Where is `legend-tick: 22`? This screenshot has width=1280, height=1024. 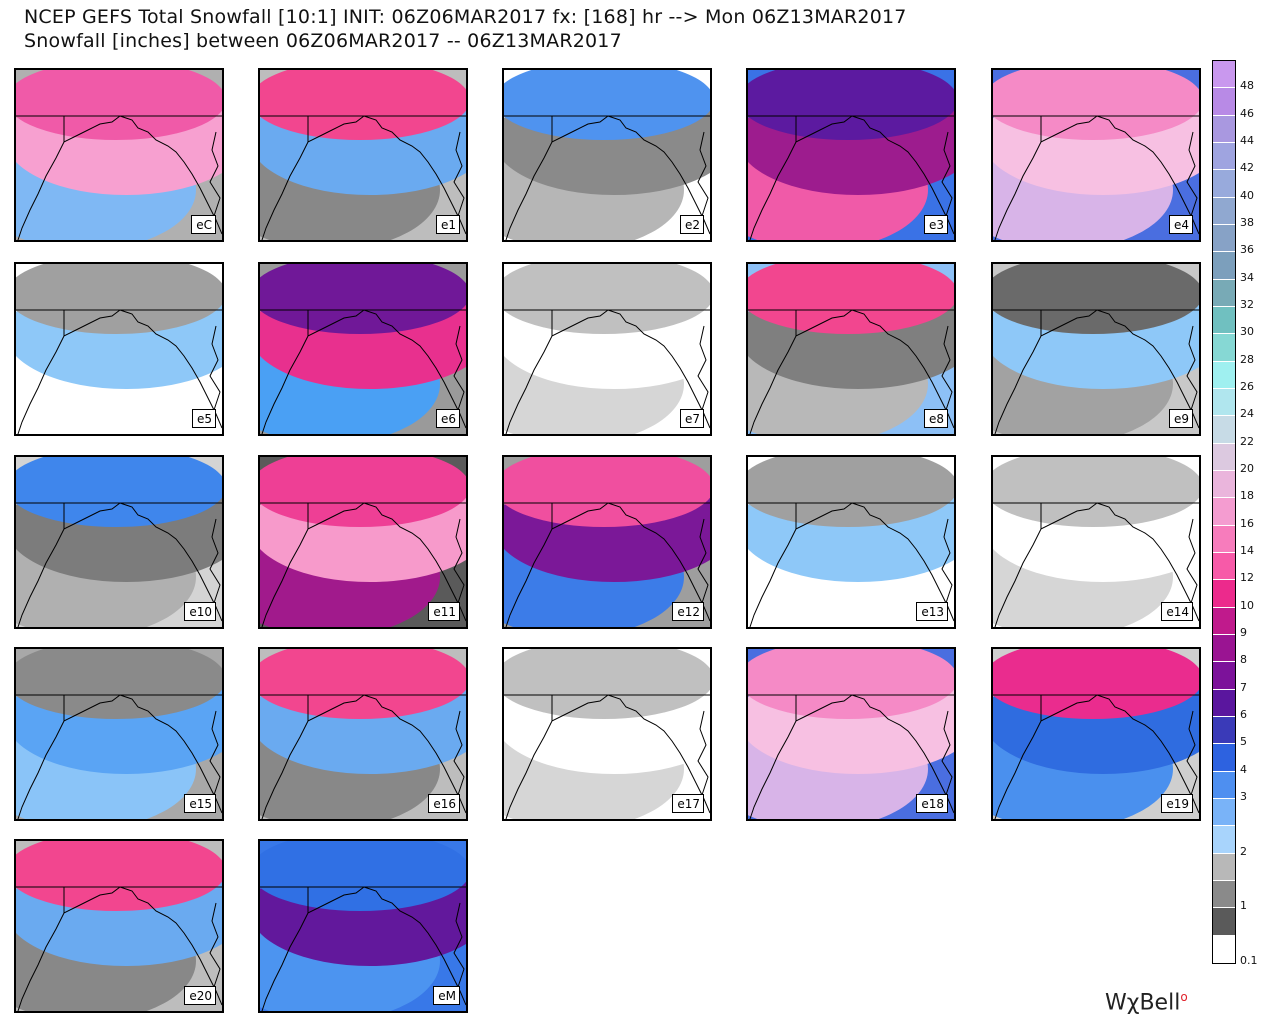 legend-tick: 22 is located at coordinates (1247, 441).